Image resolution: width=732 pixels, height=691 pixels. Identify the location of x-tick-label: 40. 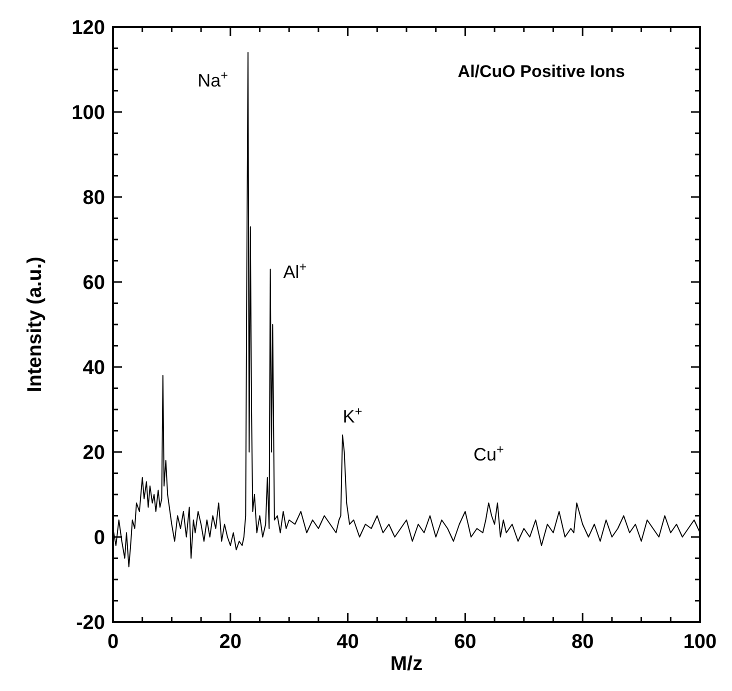
(347, 642).